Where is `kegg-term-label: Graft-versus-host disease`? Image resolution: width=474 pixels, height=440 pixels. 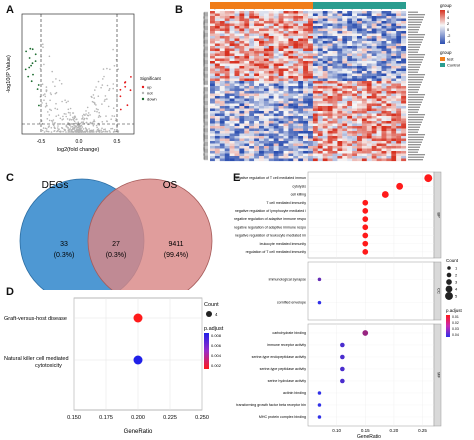 kegg-term-label: Graft-versus-host disease is located at coordinates (35, 319).